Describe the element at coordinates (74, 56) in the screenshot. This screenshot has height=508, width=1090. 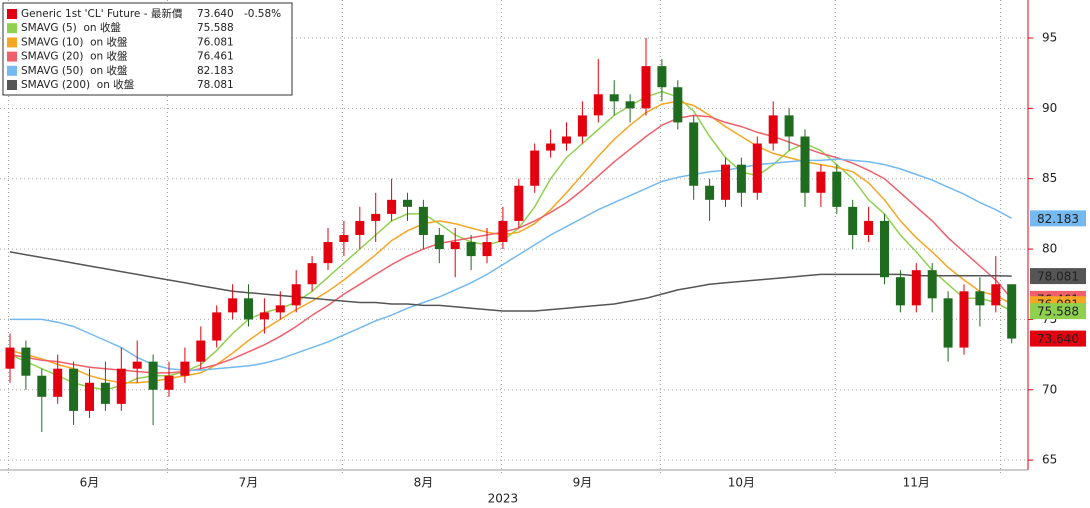
I see `legend-label: SMAVG (20) on 收盤` at that location.